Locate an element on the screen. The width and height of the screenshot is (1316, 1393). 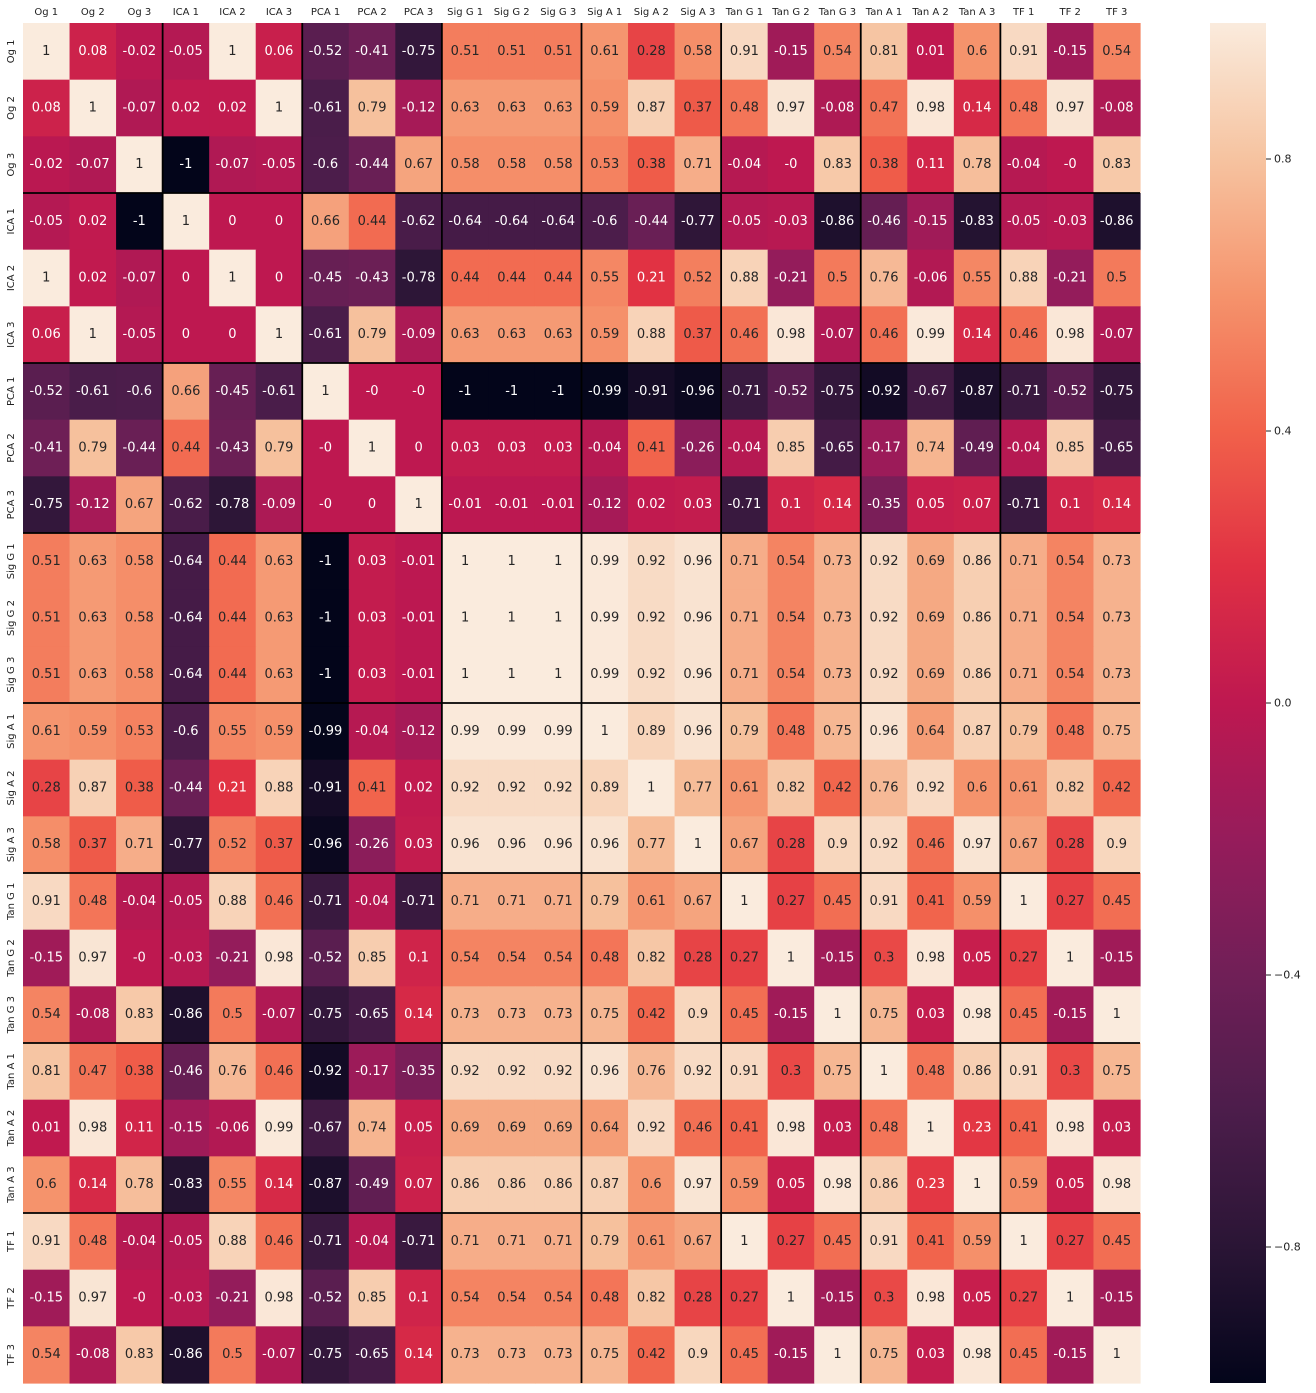
cell-value-label: 0.1 is located at coordinates (791, 504).